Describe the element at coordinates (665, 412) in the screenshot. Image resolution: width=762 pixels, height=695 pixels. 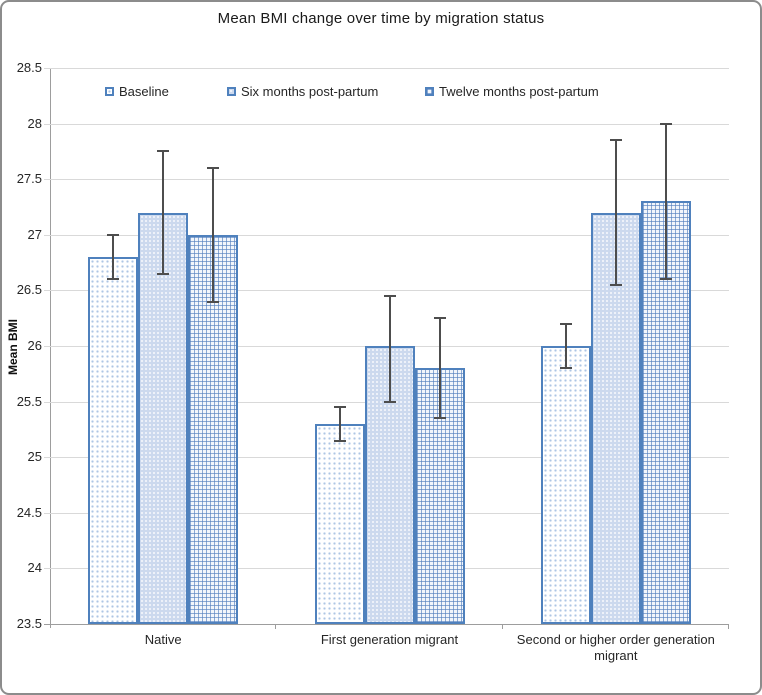
I see `bar-second-series2` at that location.